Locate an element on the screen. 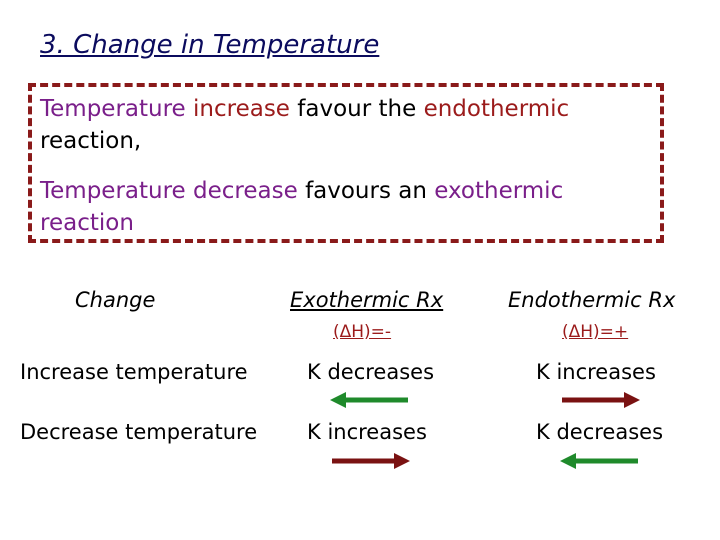 This screenshot has width=720, height=540. word-decrease: decrease is located at coordinates (245, 191).